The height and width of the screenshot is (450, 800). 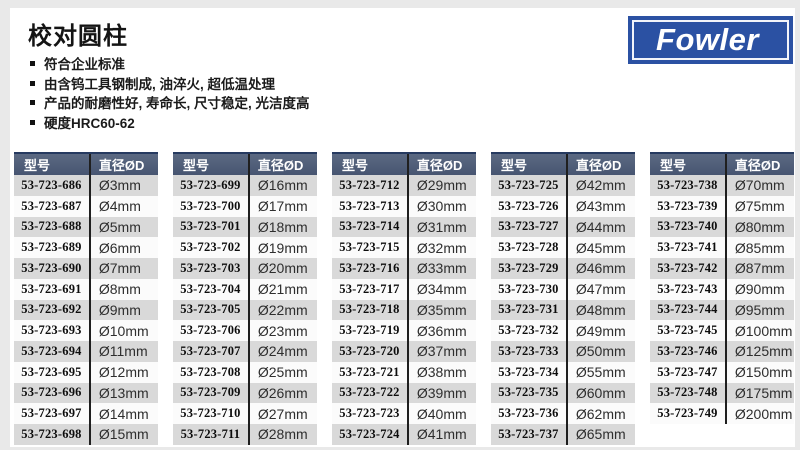 What do you see at coordinates (282, 268) in the screenshot?
I see `diameter-value: Ø20mm` at bounding box center [282, 268].